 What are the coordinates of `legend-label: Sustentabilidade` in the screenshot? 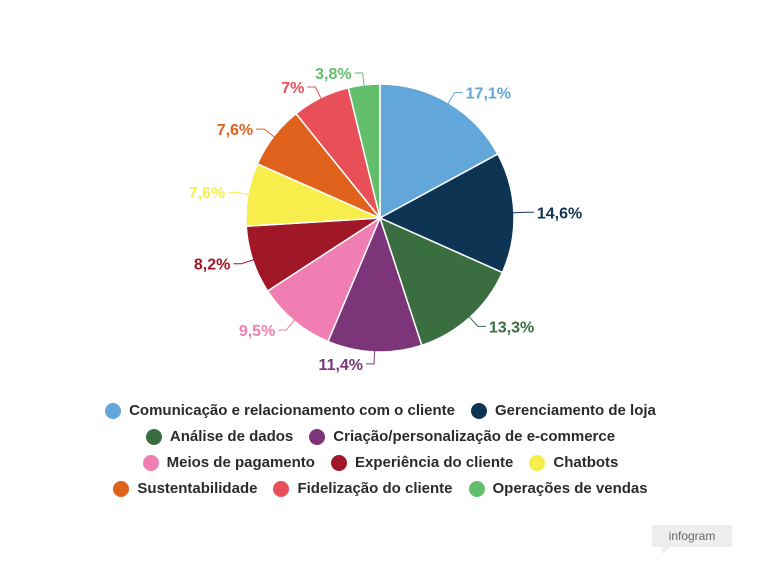 It's located at (197, 488).